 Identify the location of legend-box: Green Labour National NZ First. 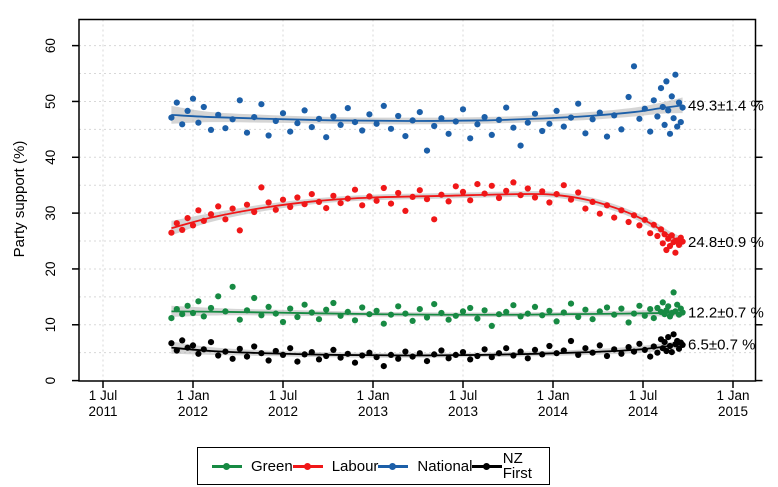
(373, 466).